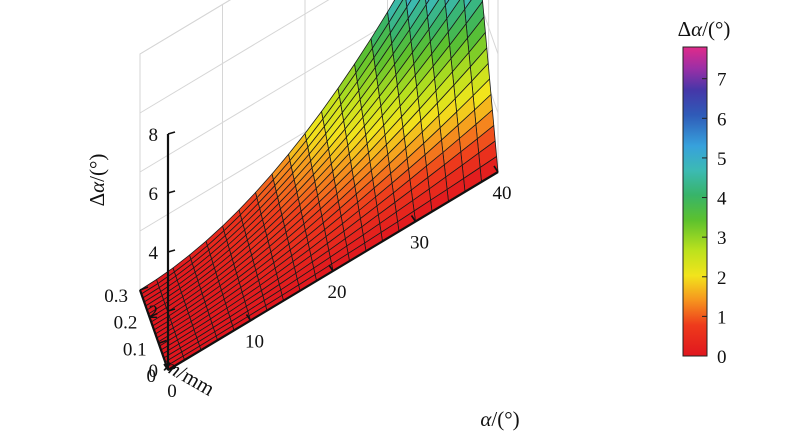  I want to click on z-tick-label: 4, so click(154, 253).